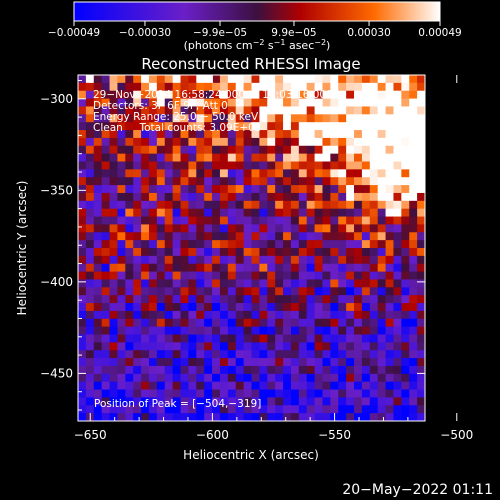 The height and width of the screenshot is (500, 500). What do you see at coordinates (439, 33) in the screenshot?
I see `colorbar-tick-label: 0.00049` at bounding box center [439, 33].